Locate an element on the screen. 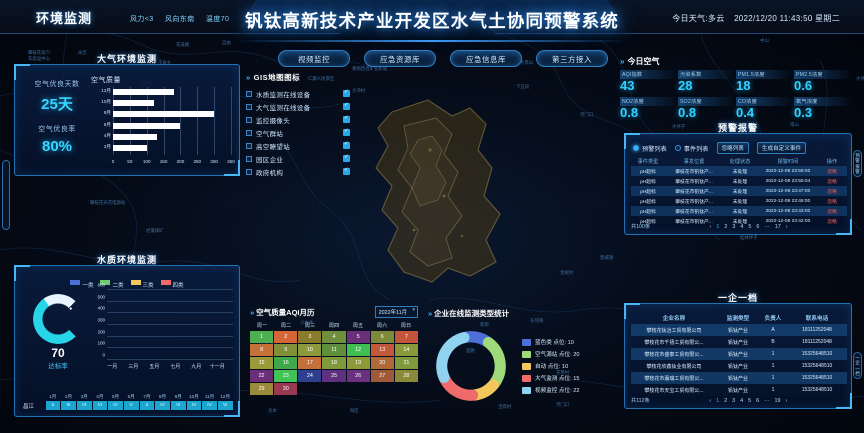 The height and width of the screenshot is (433, 864). gis-layer-item: 大气监测在线设备 is located at coordinates (298, 106).